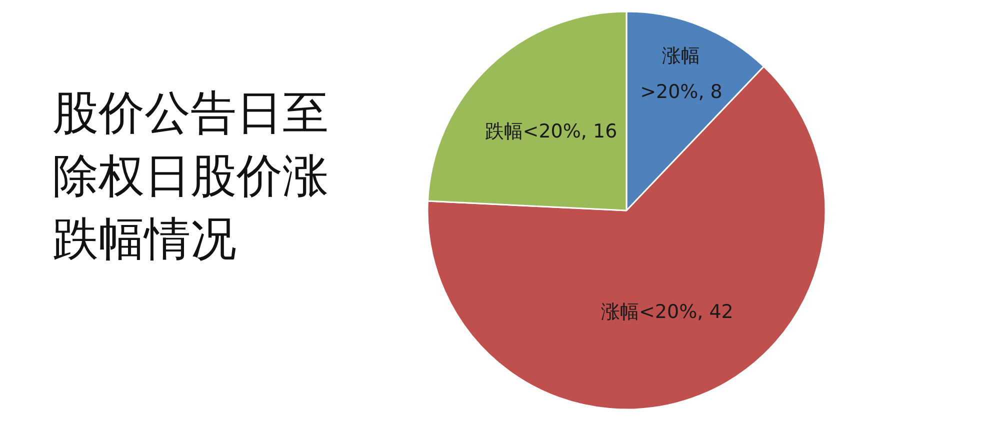 Image resolution: width=984 pixels, height=424 pixels. I want to click on text: 股价公告日至除权日股价涨跌幅情况, so click(190, 176).